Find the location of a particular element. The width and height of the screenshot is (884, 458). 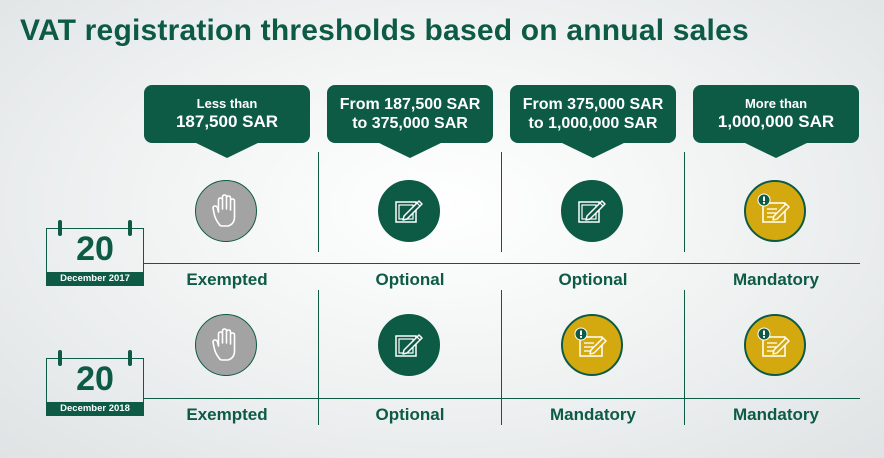

calendar-2018: 20 December 2018 is located at coordinates (95, 383).